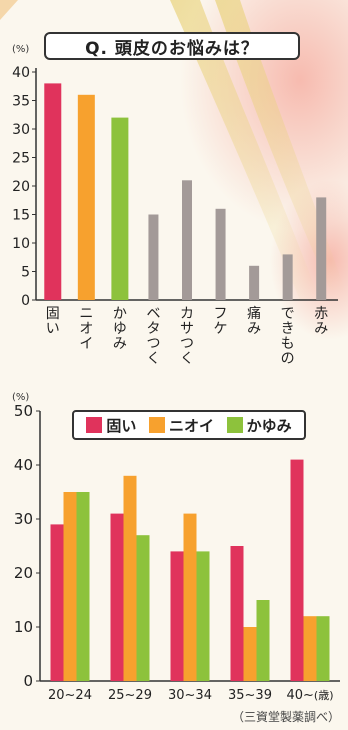 This screenshot has width=348, height=730. Describe the element at coordinates (25, 301) in the screenshot. I see `chart-1-y-tick-label: 0` at that location.